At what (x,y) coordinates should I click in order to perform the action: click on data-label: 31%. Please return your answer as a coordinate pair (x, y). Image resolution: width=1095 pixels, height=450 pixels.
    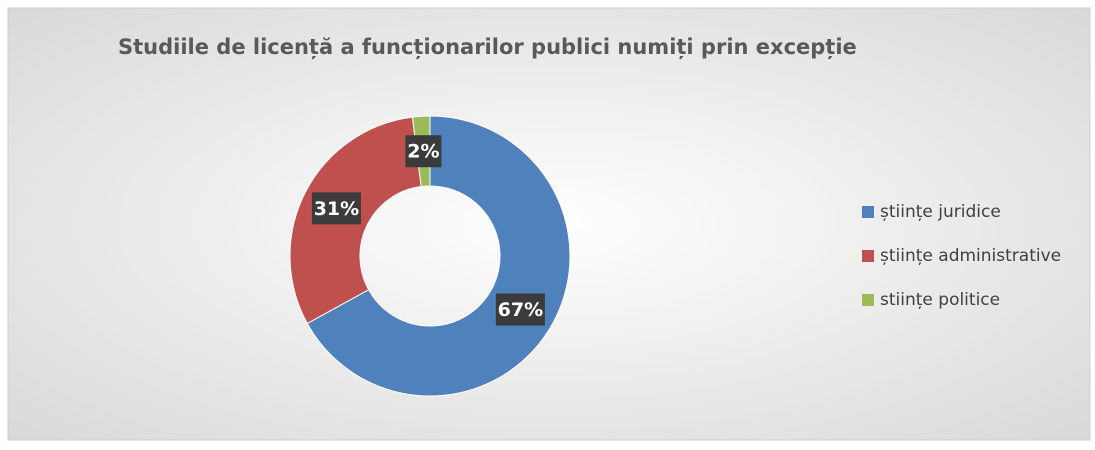
    Looking at the image, I should click on (336, 209).